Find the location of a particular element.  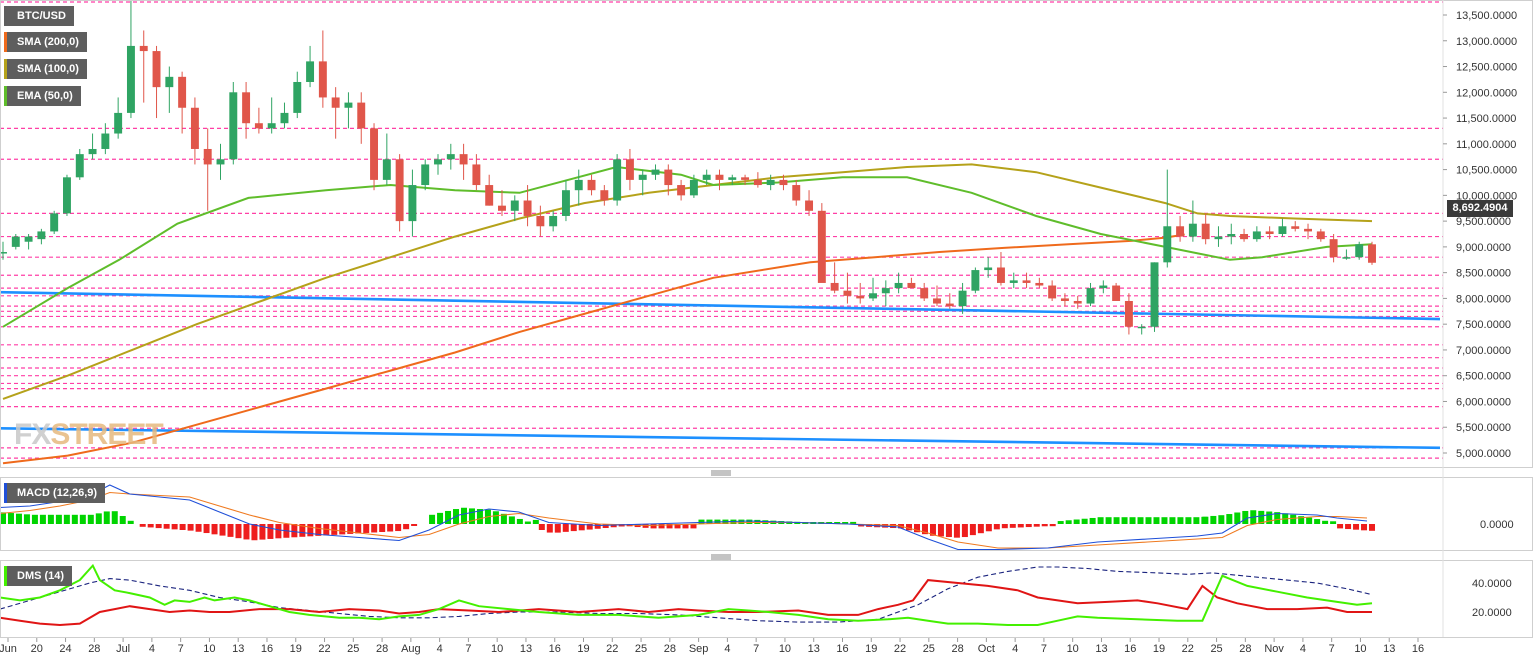

price-tick-label: 5,000.0000 is located at coordinates (1483, 454).